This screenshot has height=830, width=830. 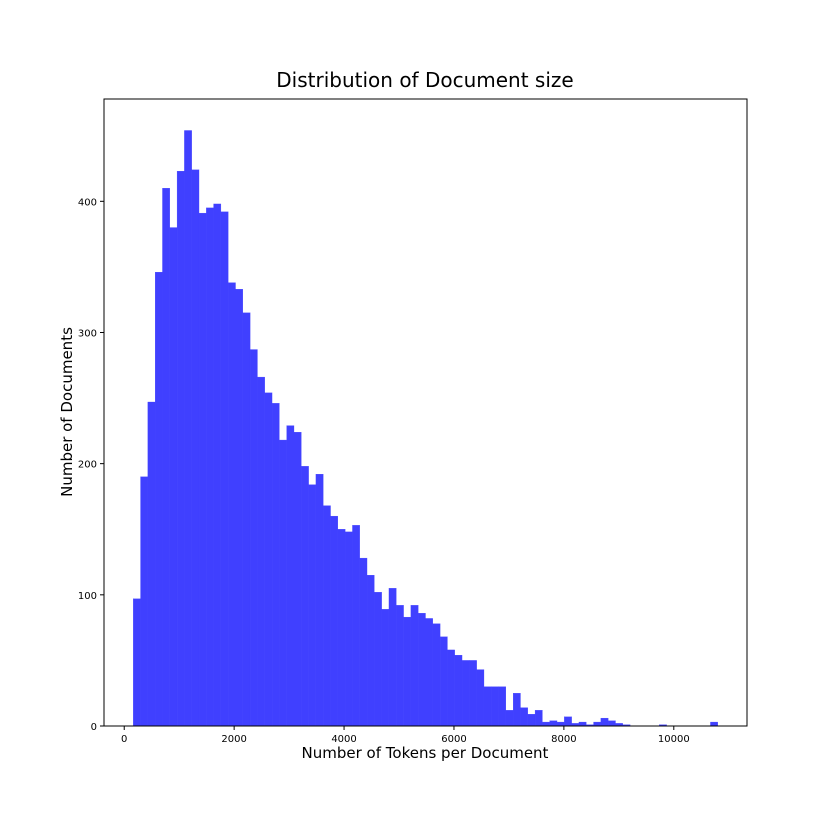 What do you see at coordinates (87, 596) in the screenshot?
I see `y-tick-label: 100` at bounding box center [87, 596].